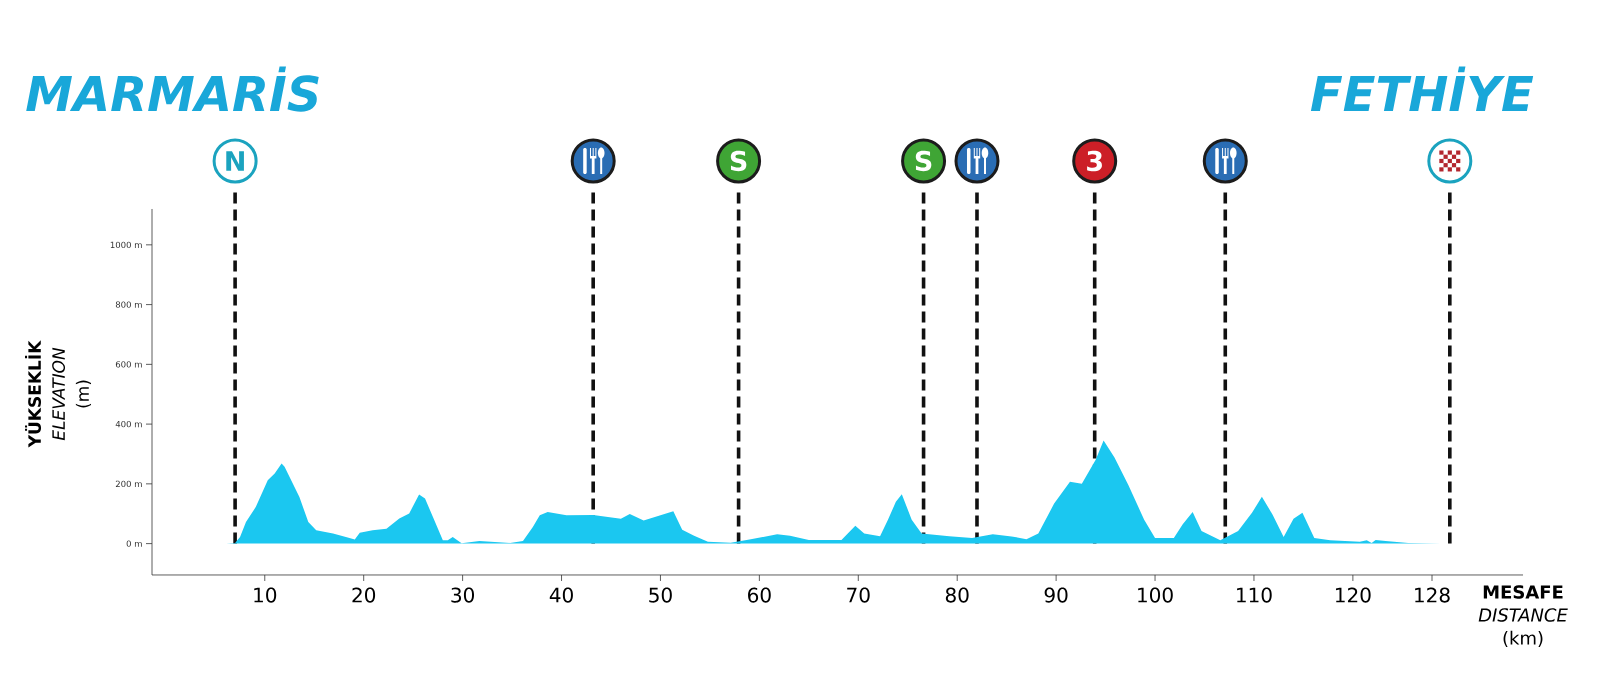 This screenshot has width=1600, height=700. What do you see at coordinates (128, 424) in the screenshot?
I see `y-tick-label: 400 m` at bounding box center [128, 424].